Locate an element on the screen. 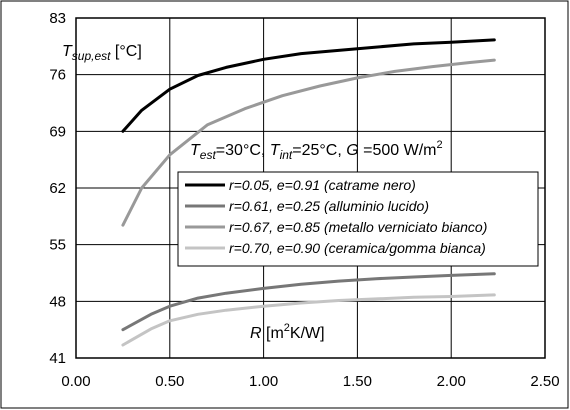 The image size is (570, 410). y-tick-label-2: 55 is located at coordinates (57, 245).